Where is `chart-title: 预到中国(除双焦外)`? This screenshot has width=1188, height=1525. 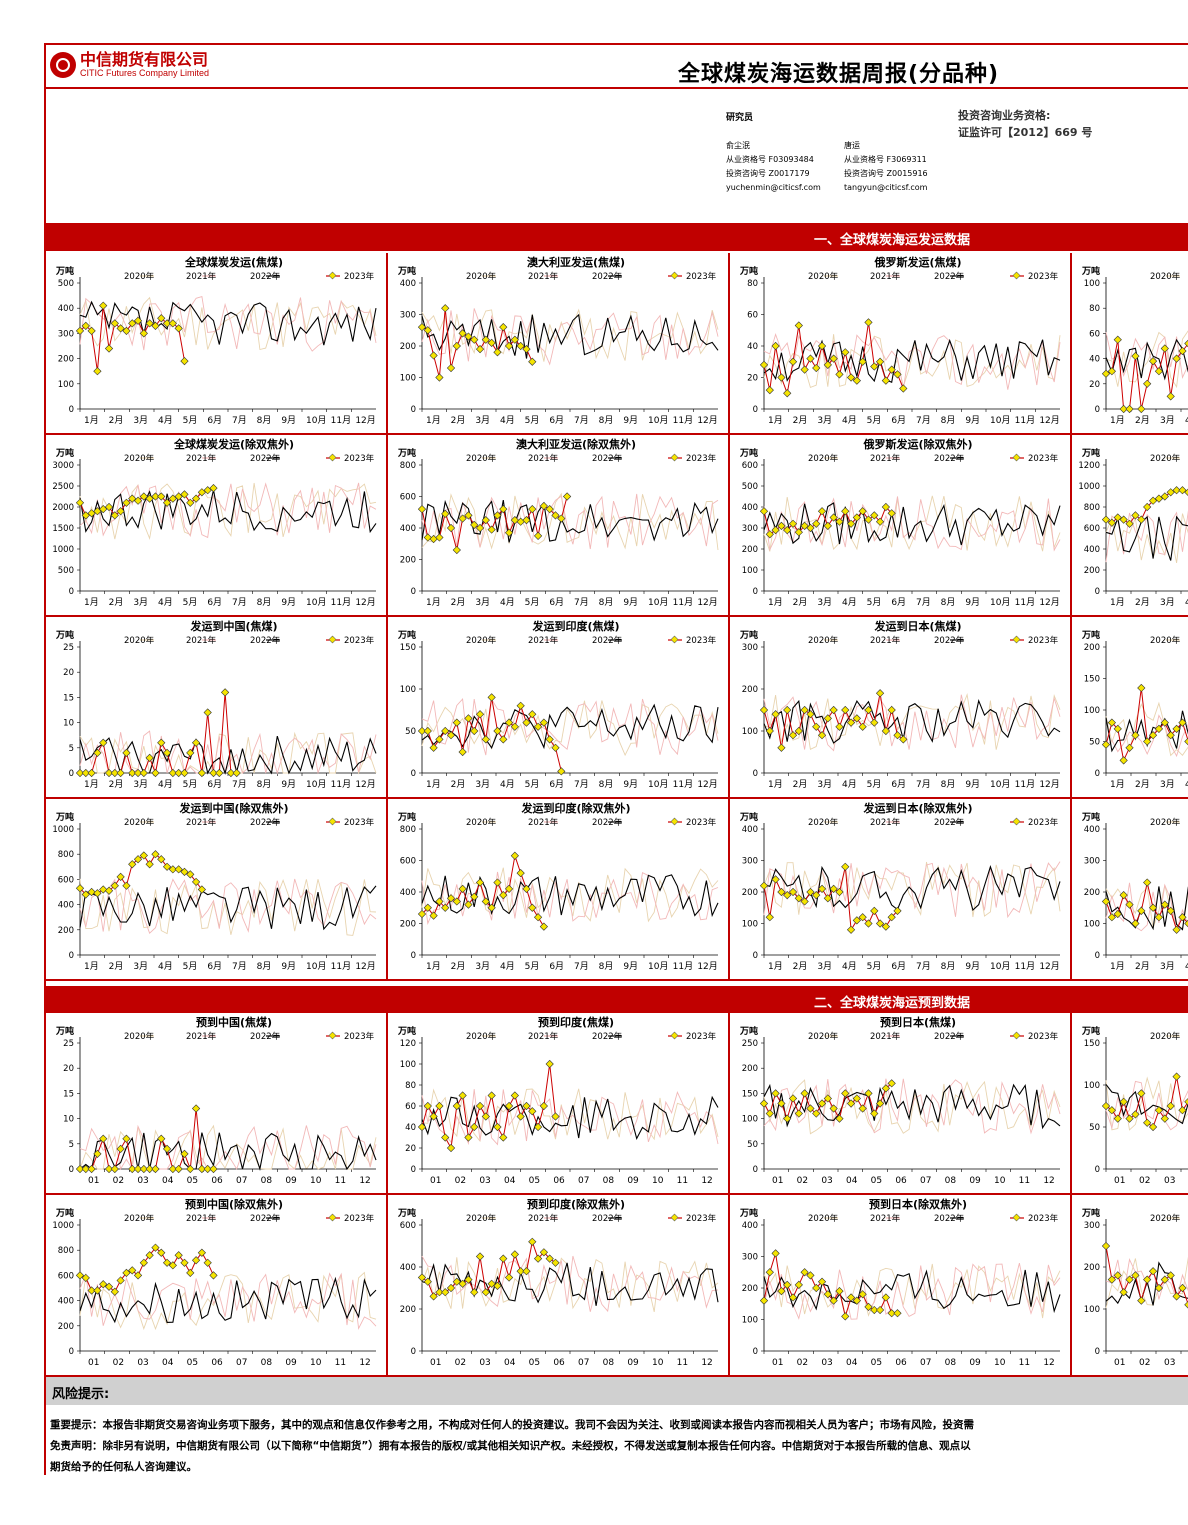 chart-title: 预到中国(除双焦外) is located at coordinates (234, 1204).